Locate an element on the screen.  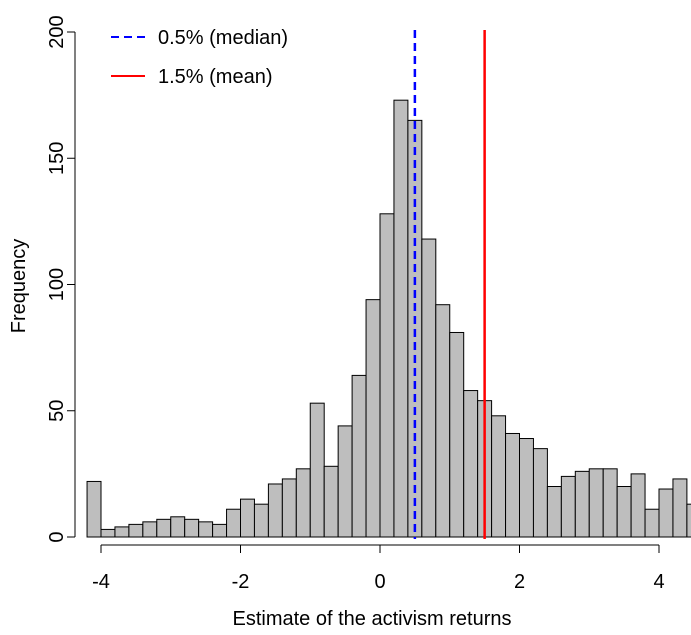
y-axis-label: Frequency is located at coordinates (19, 286).